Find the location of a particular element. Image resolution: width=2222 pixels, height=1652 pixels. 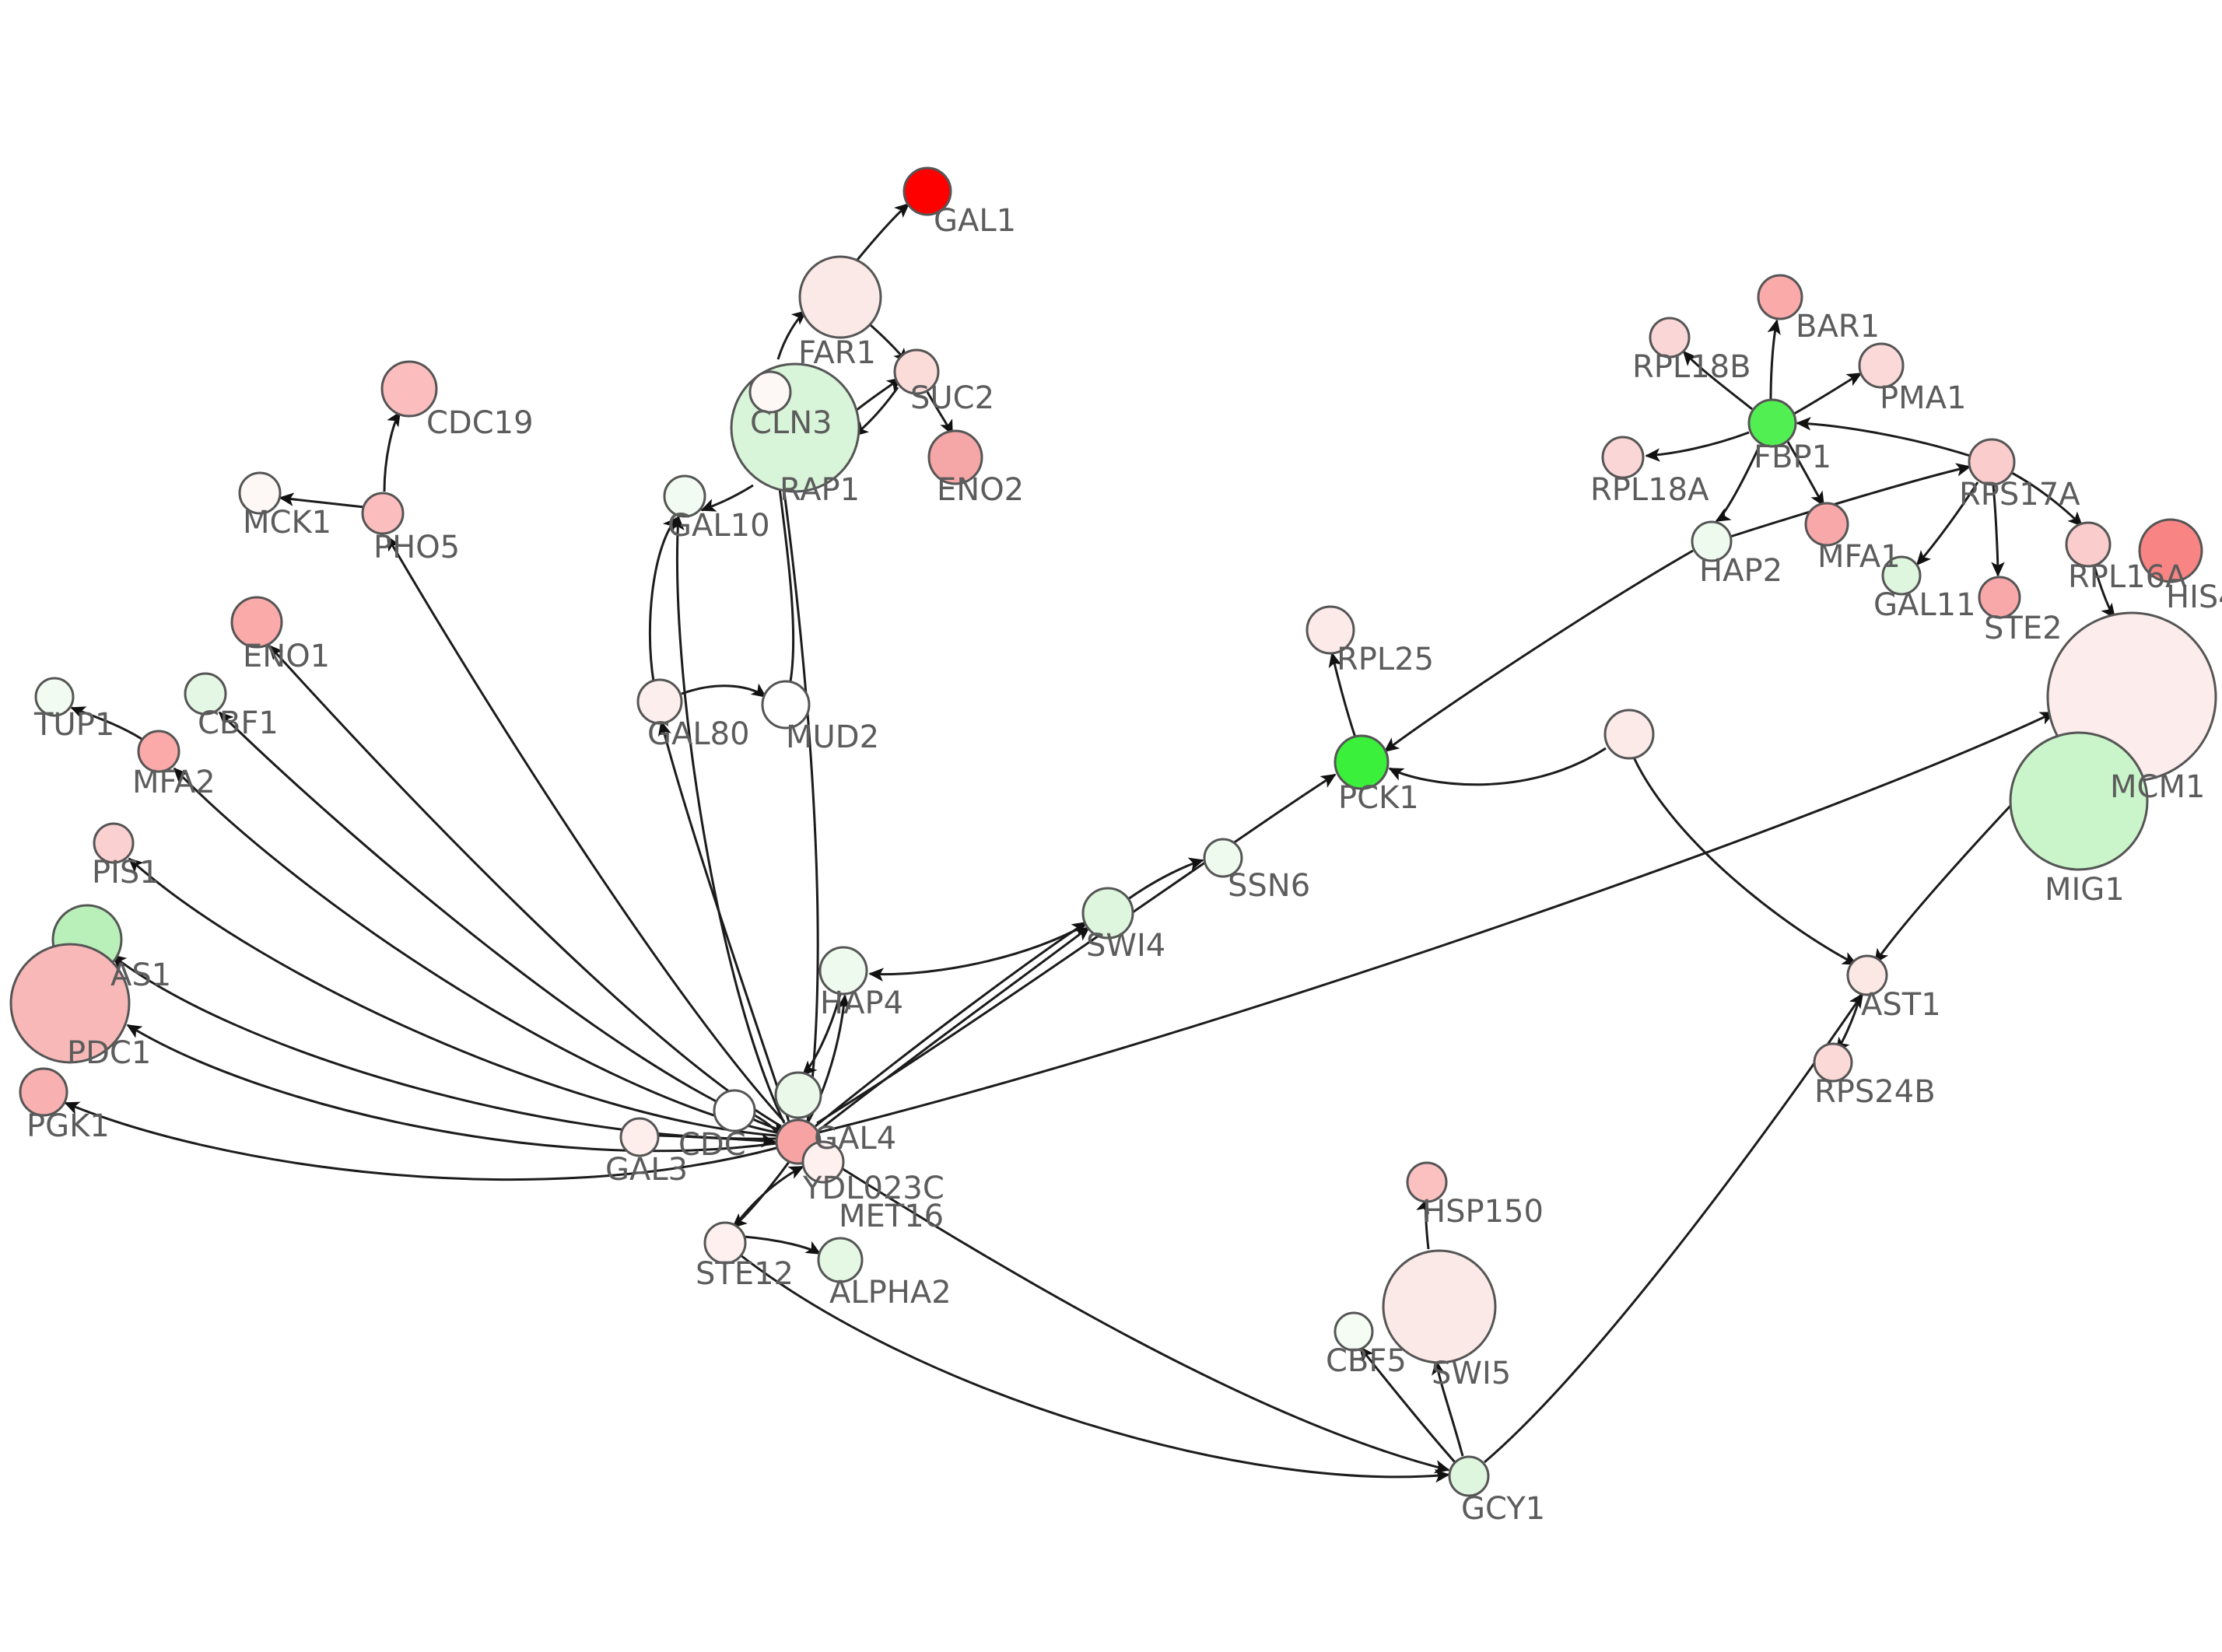

edge-pho5-to-mck1 is located at coordinates (322, 500).